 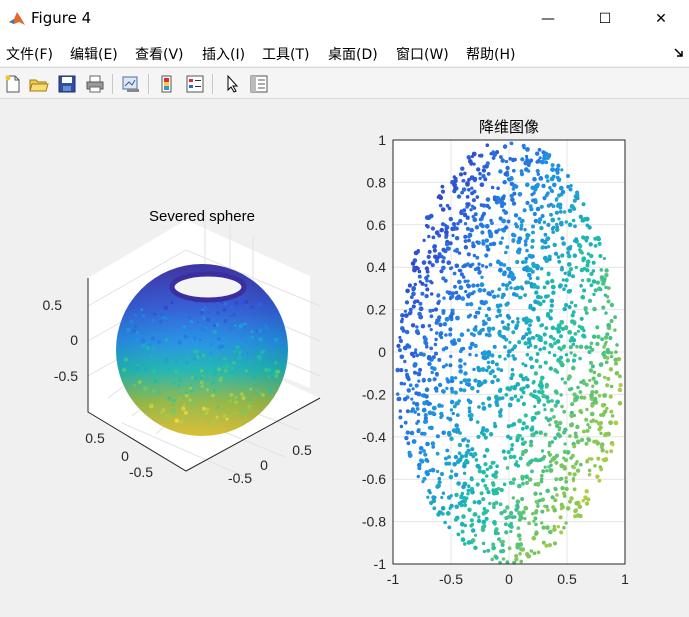 I want to click on menu-file: 文件(F), so click(x=29, y=55).